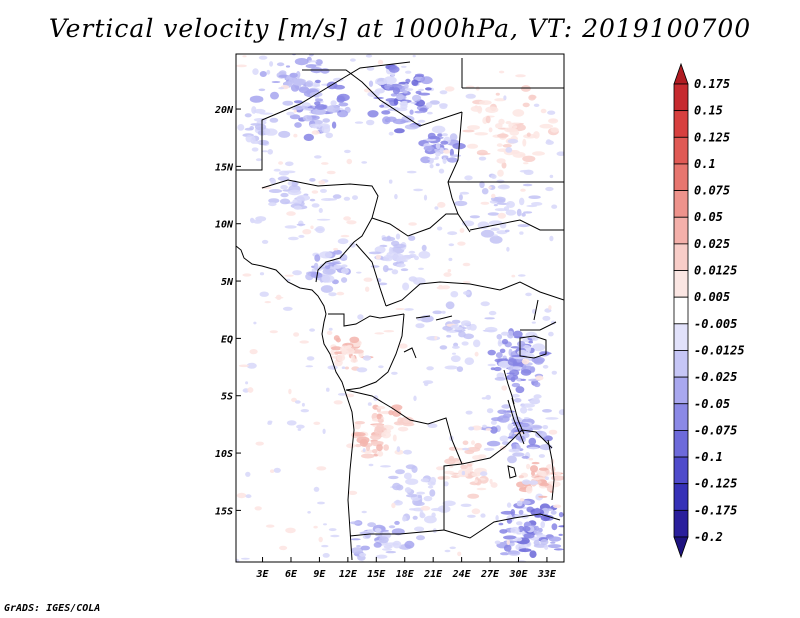 The width and height of the screenshot is (800, 618). What do you see at coordinates (414, 225) in the screenshot?
I see `border-chad-car` at bounding box center [414, 225].